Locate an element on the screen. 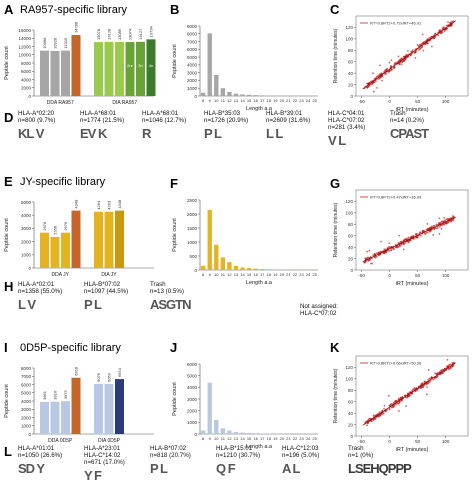 This screenshot has width=474, height=496. allele-count: n=1050 (26.6%) is located at coordinates (40, 455).